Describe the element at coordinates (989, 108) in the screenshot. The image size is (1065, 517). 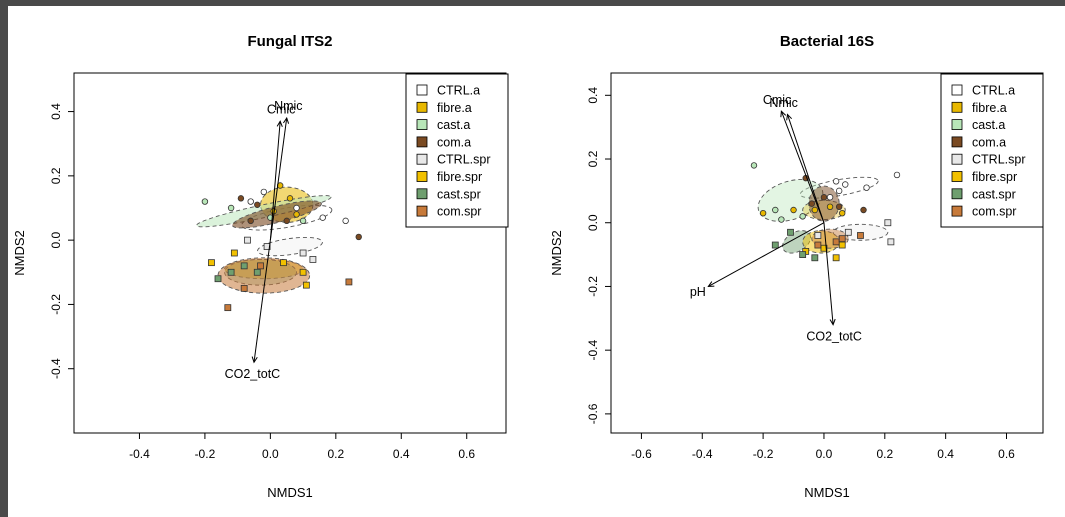
I see `legend-label: fibre.a` at that location.